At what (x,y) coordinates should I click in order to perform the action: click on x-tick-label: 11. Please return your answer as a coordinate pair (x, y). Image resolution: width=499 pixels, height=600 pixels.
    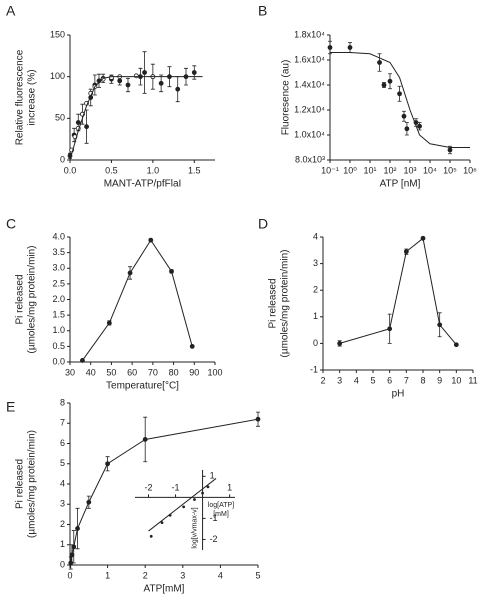
    Looking at the image, I should click on (472, 380).